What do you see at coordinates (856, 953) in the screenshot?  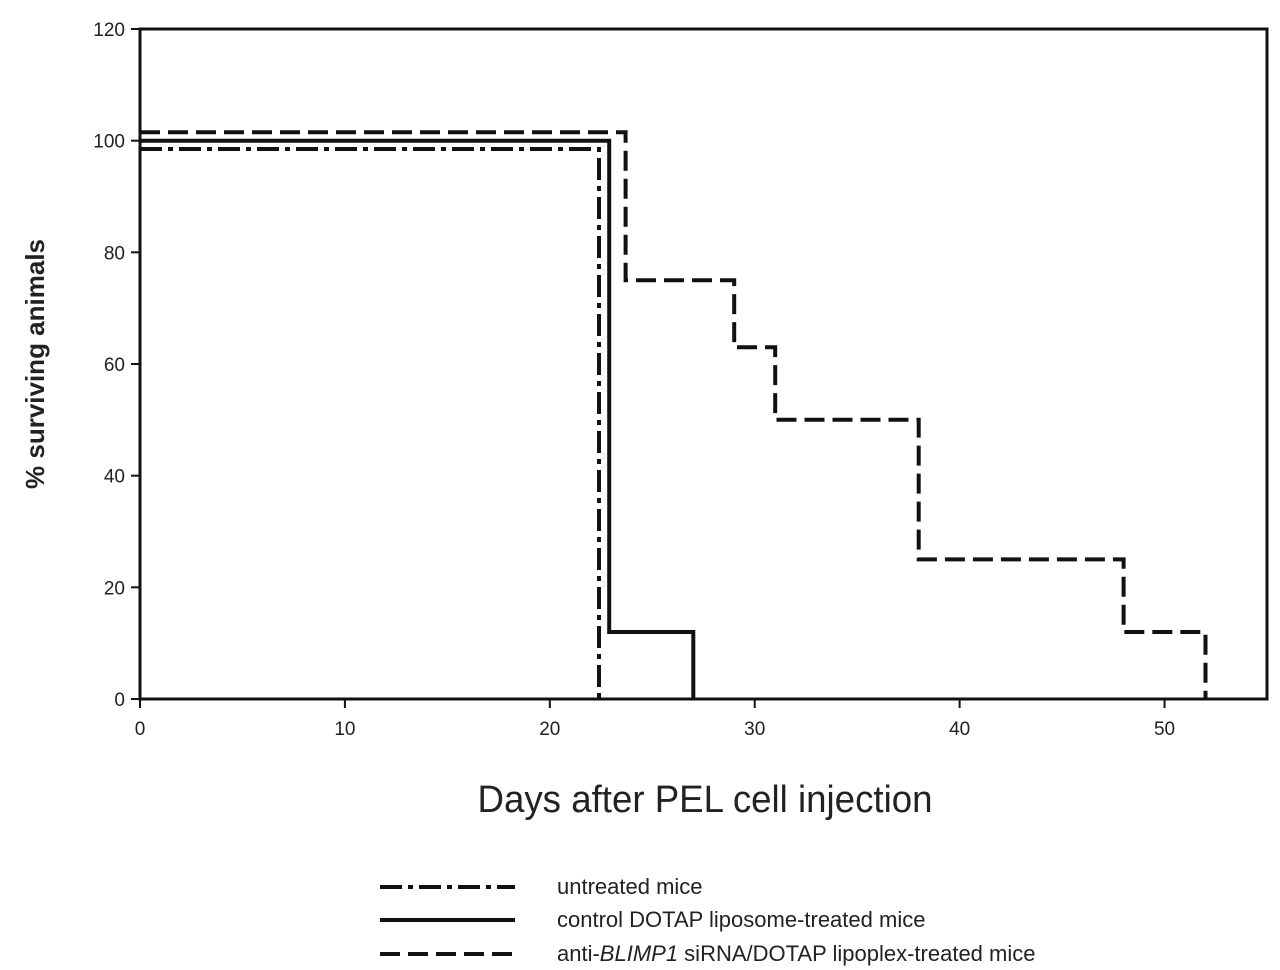 I see `legend-label-sirna-suffix: siRNA/DOTAP lipoplex-treated mice` at bounding box center [856, 953].